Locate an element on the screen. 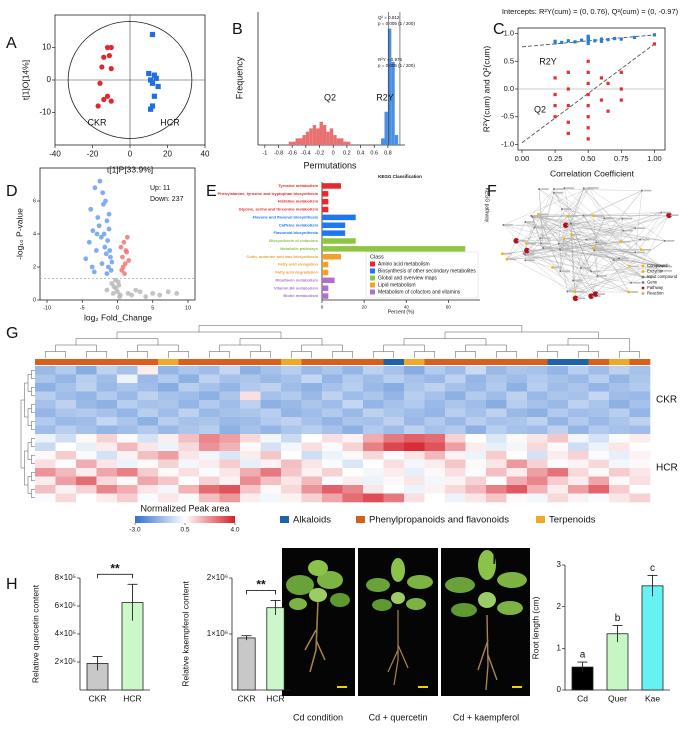 The height and width of the screenshot is (752, 691). legend-swatch is located at coordinates (372, 285).